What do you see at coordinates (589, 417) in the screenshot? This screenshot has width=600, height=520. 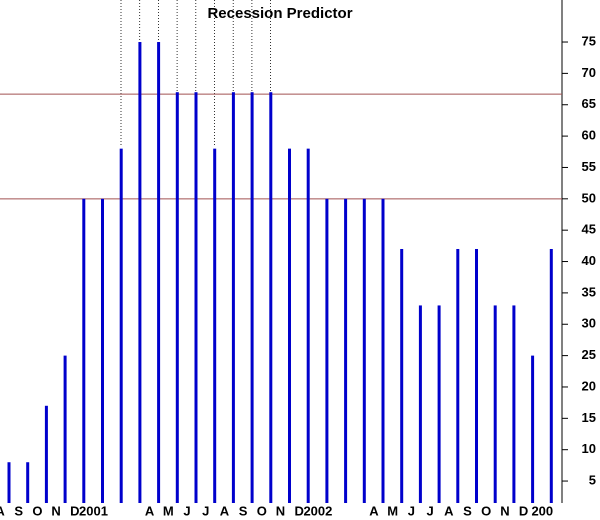 I see `y-tick-label: 15` at bounding box center [589, 417].